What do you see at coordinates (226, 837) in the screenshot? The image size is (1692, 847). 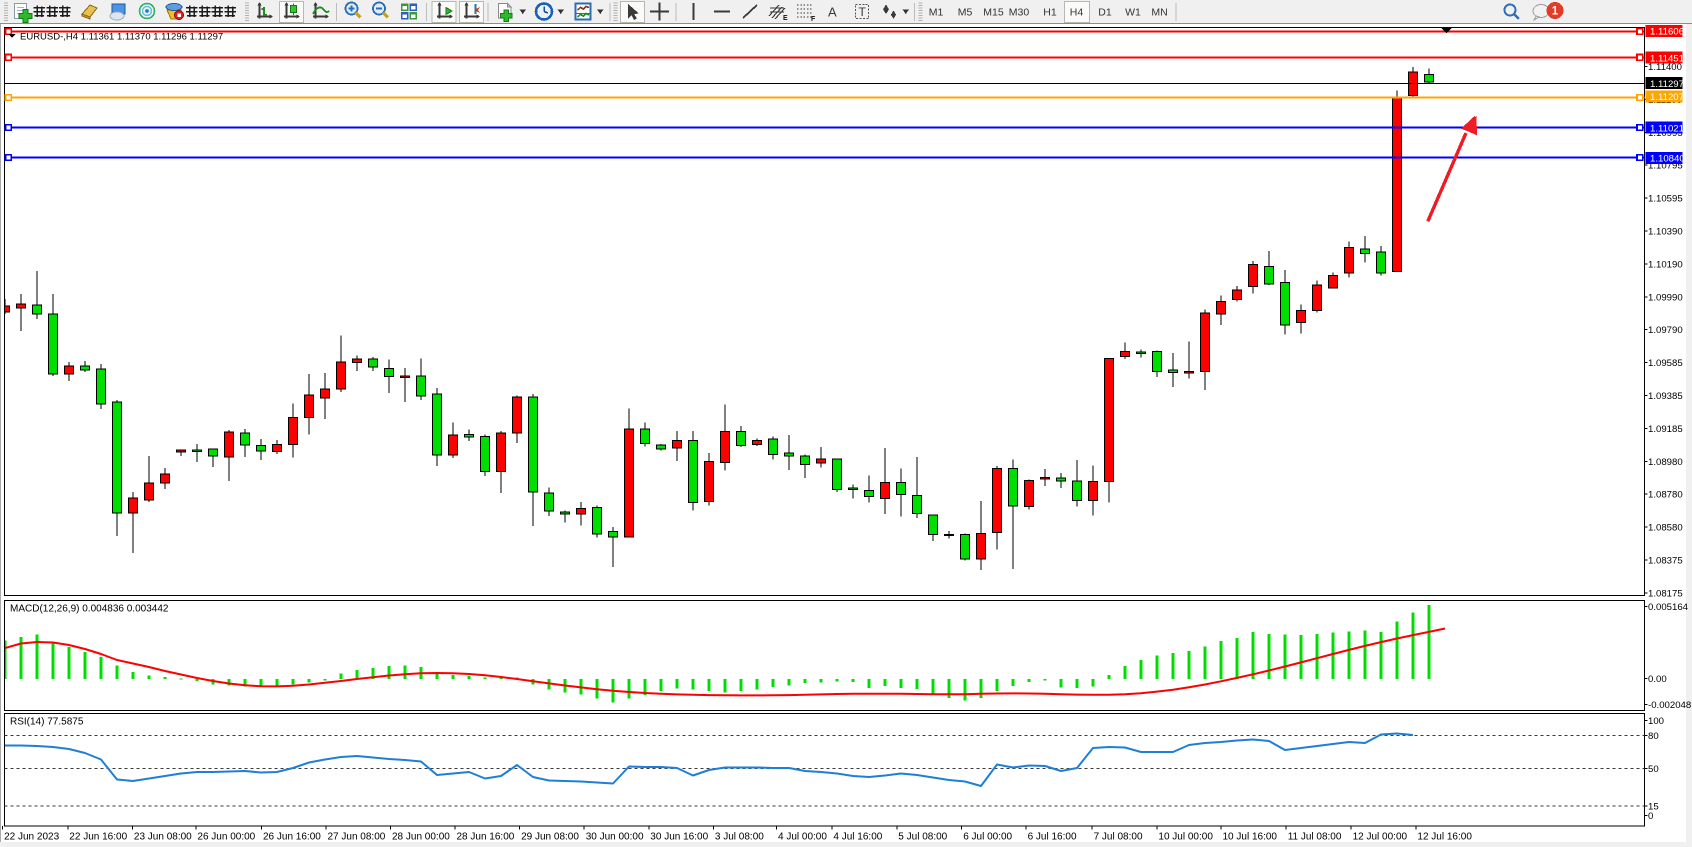 I see `svg-text: 26 Jun 00:00` at bounding box center [226, 837].